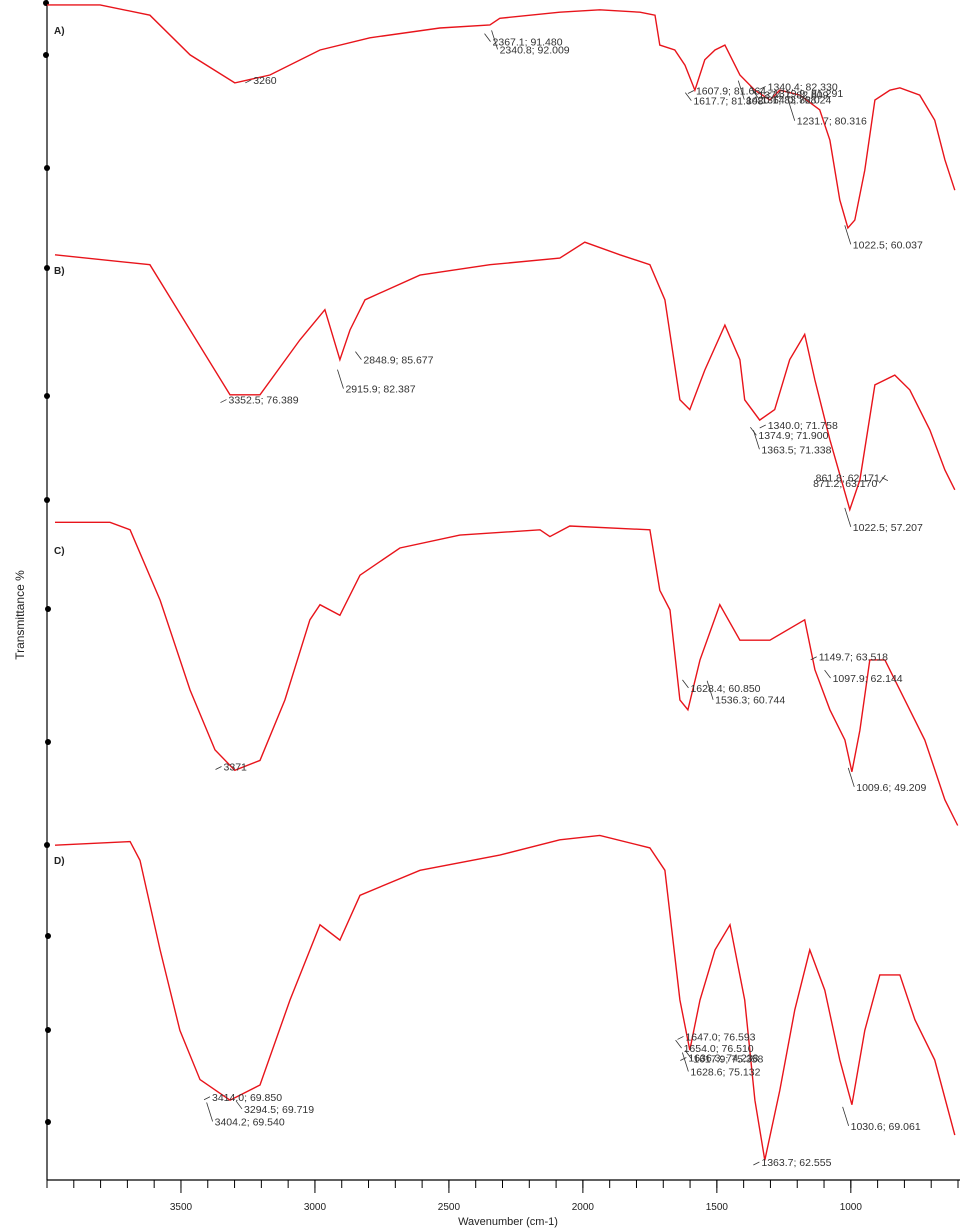  Describe the element at coordinates (380, 390) in the screenshot. I see `annotation: 2915.9; 82.387` at that location.